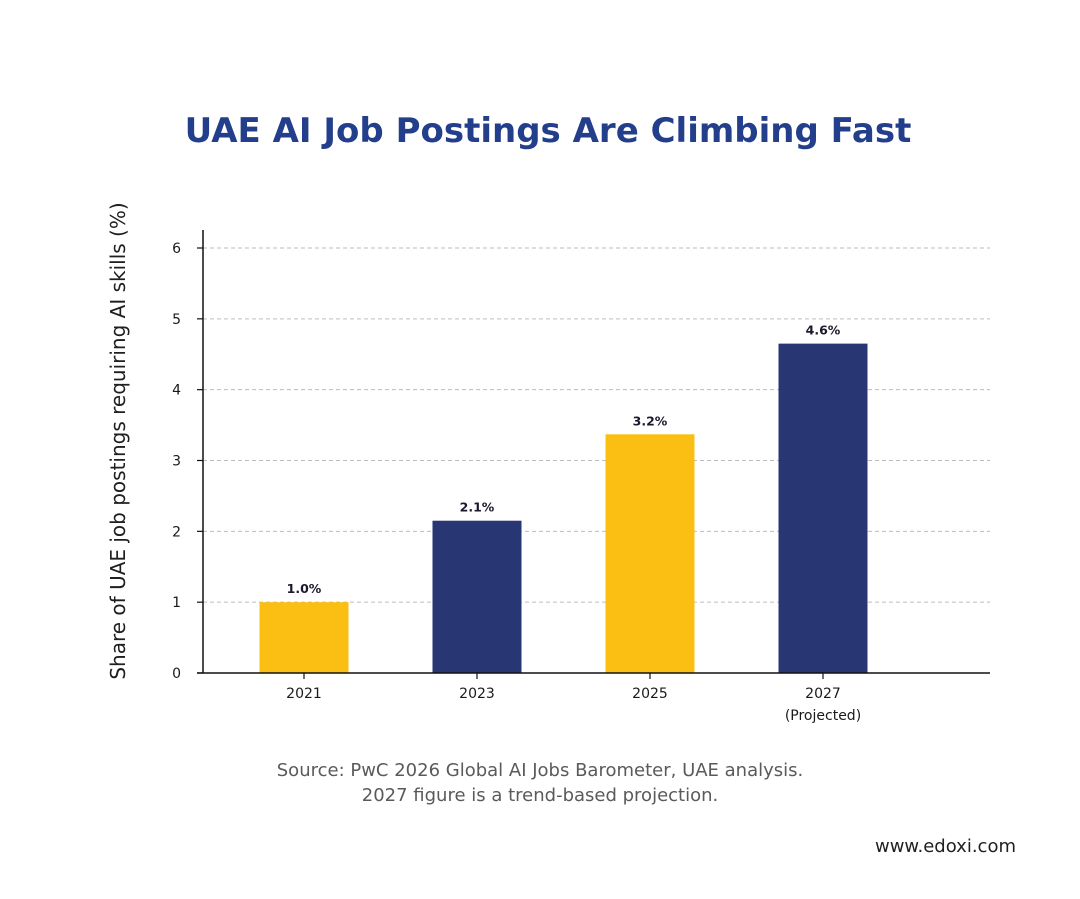  What do you see at coordinates (477, 507) in the screenshot?
I see `data-label-2023: 2.1%` at bounding box center [477, 507].